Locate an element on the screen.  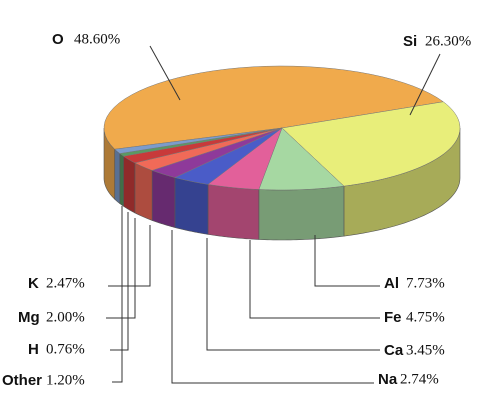
slice-value-label: 1.20% is located at coordinates (65, 380).